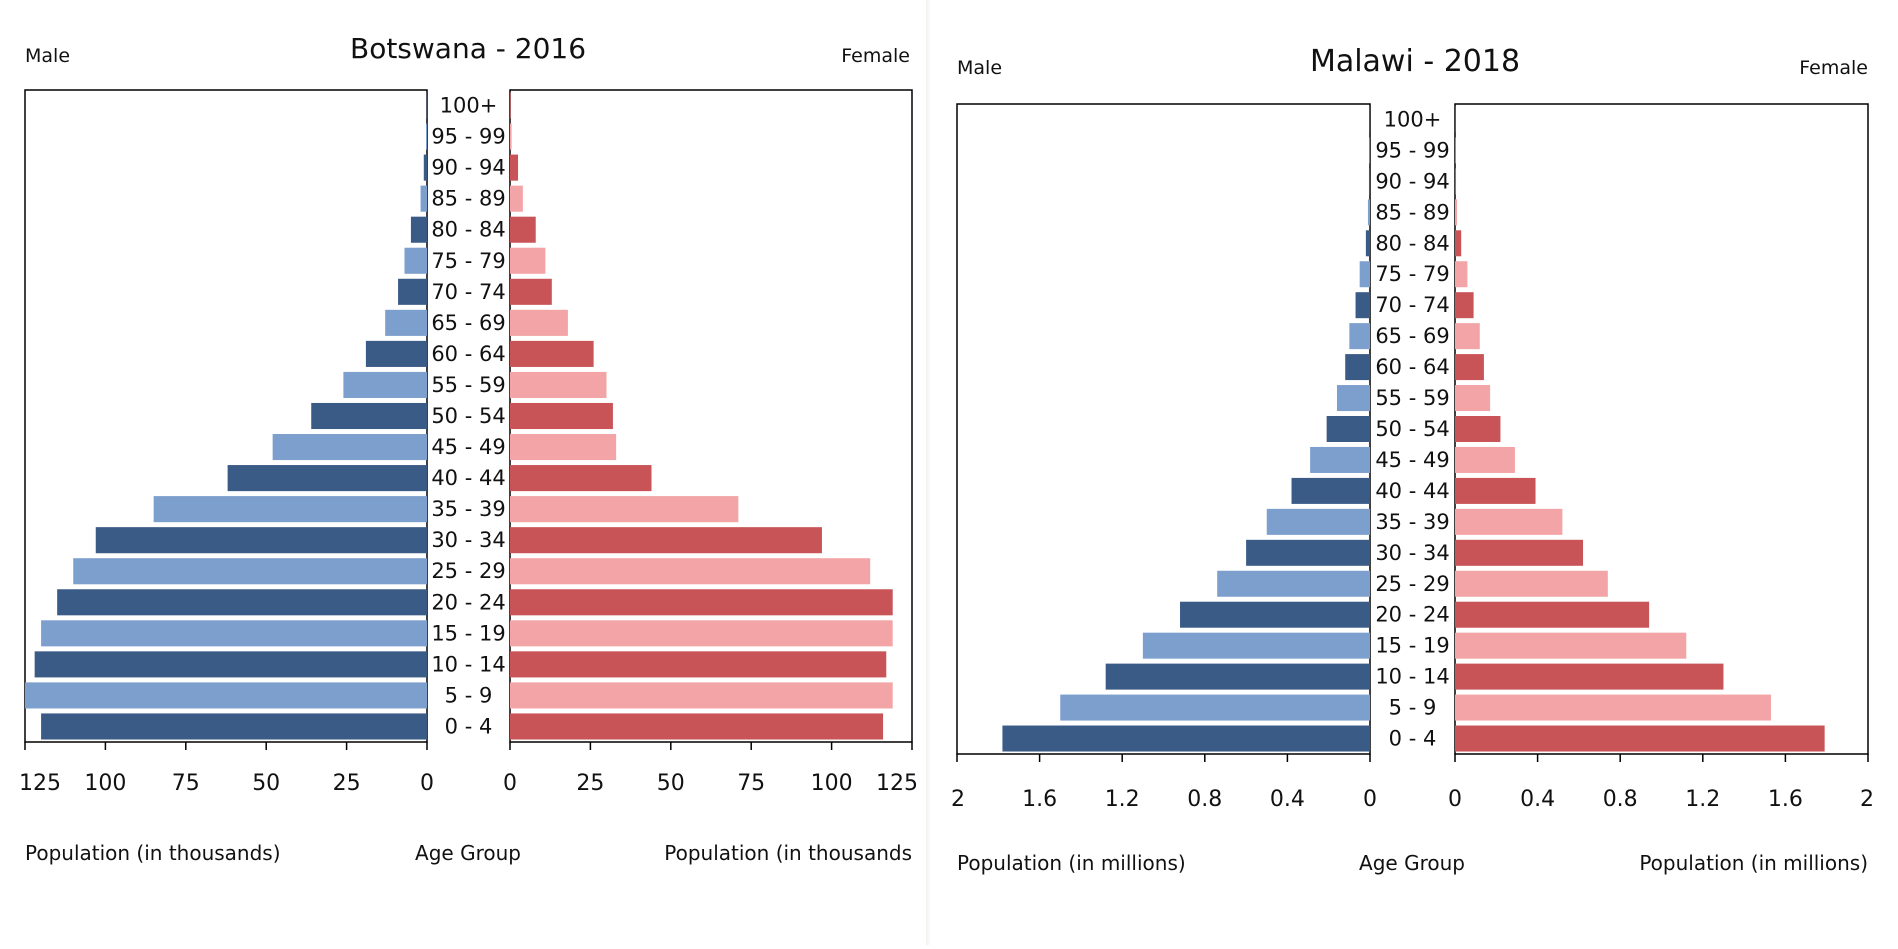 The height and width of the screenshot is (949, 1898). Describe the element at coordinates (347, 783) in the screenshot. I see `botswana-x-tick-label: 25` at that location.